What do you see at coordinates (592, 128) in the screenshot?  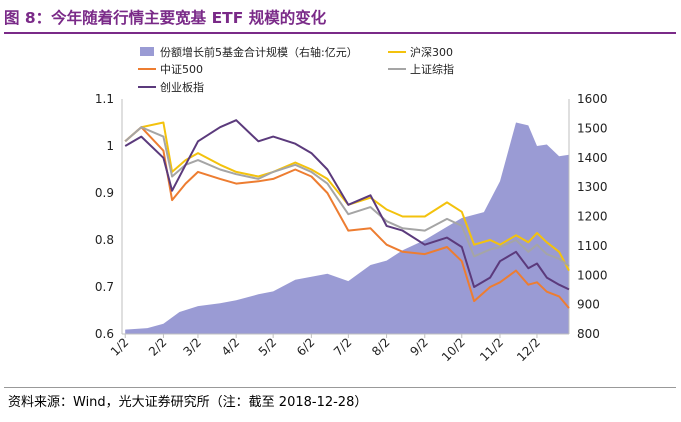 I see `right-tick-label: 1500` at bounding box center [592, 128].